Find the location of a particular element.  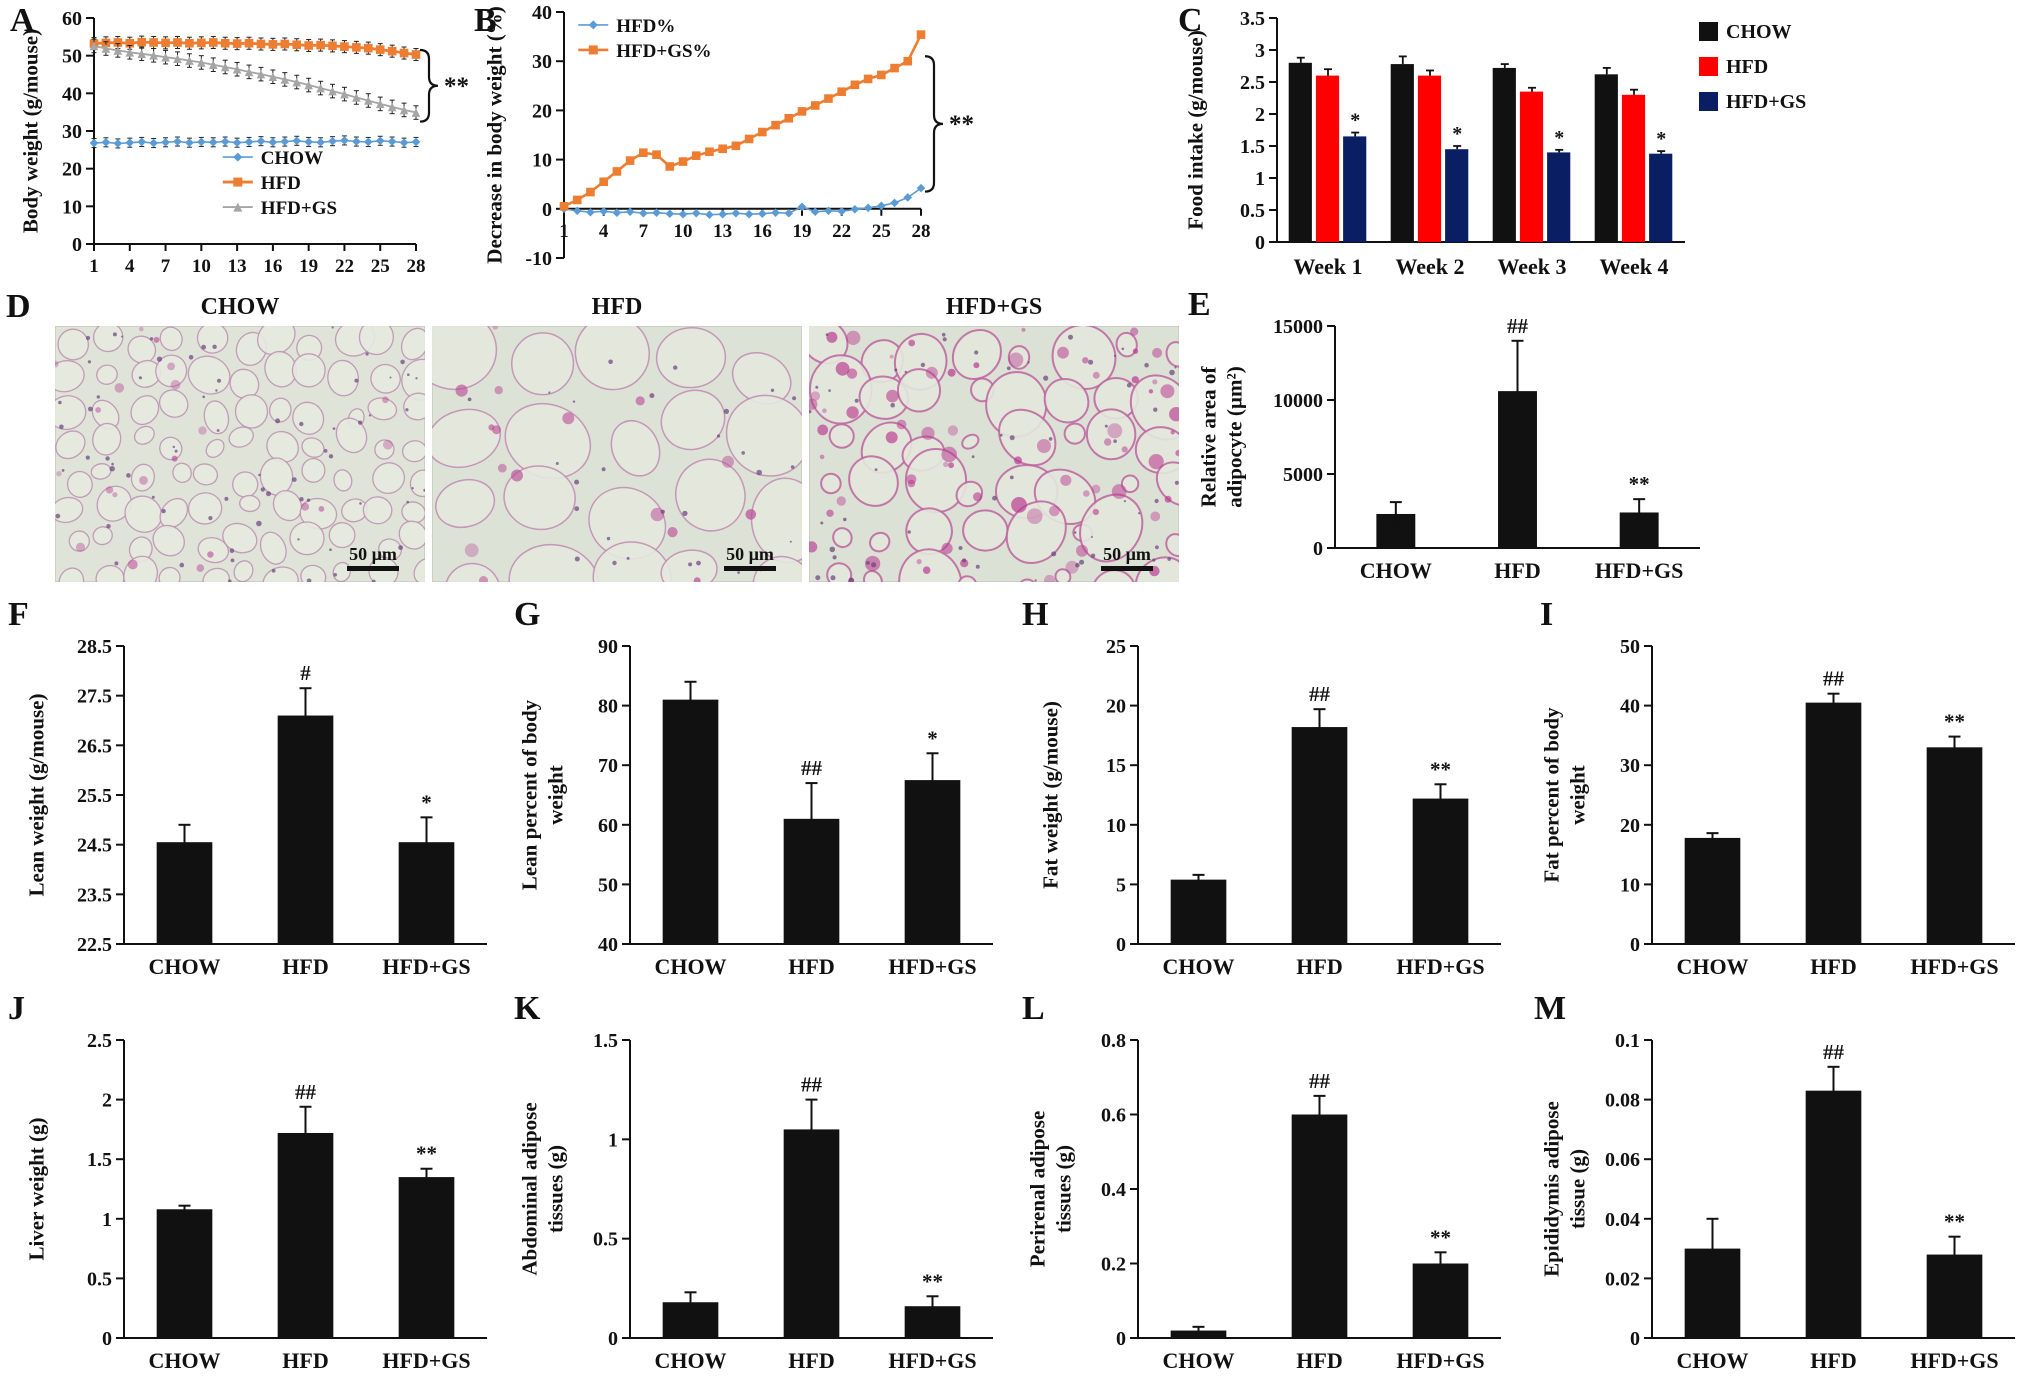

svg-text: Lean percent of body is located at coordinates (529, 794).